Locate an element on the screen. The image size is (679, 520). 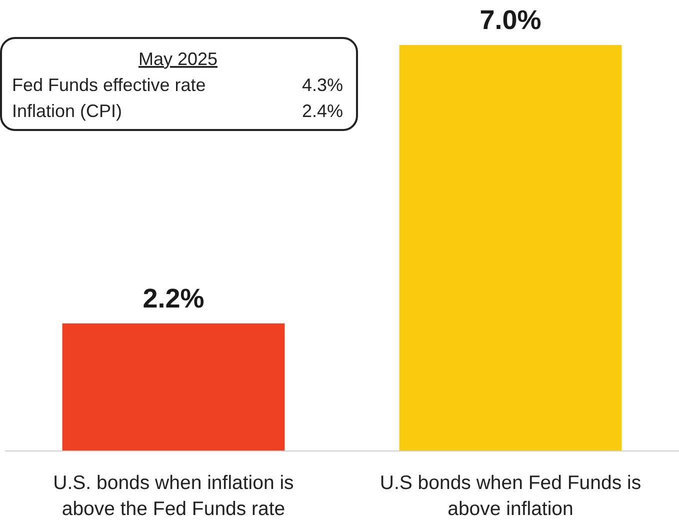
annotation: Inflation (CPI) is located at coordinates (67, 111).